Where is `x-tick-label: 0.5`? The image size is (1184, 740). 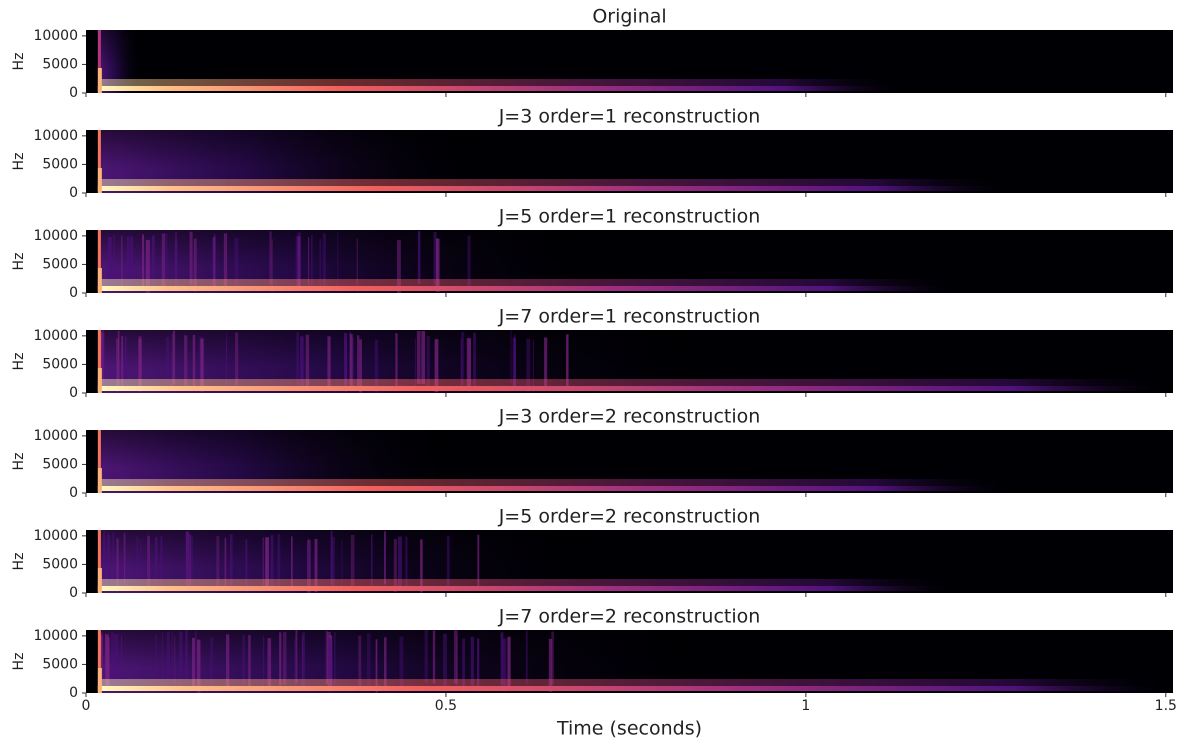
x-tick-label: 0.5 is located at coordinates (446, 706).